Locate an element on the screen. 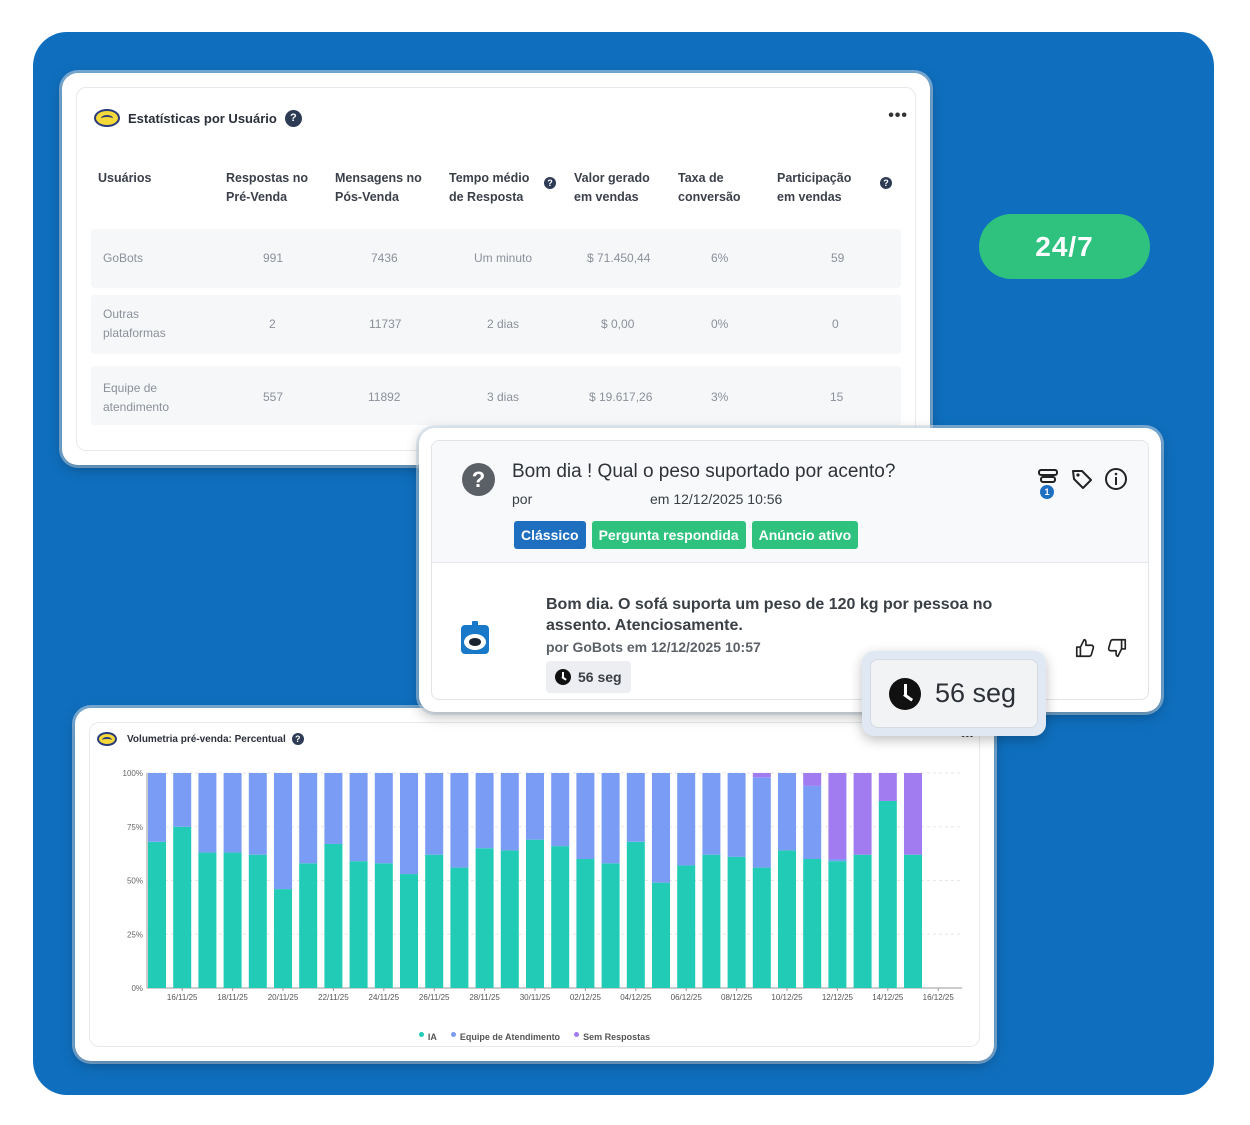 The image size is (1250, 1125). tag-pergunta-respondida: Pergunta respondida is located at coordinates (668, 535).